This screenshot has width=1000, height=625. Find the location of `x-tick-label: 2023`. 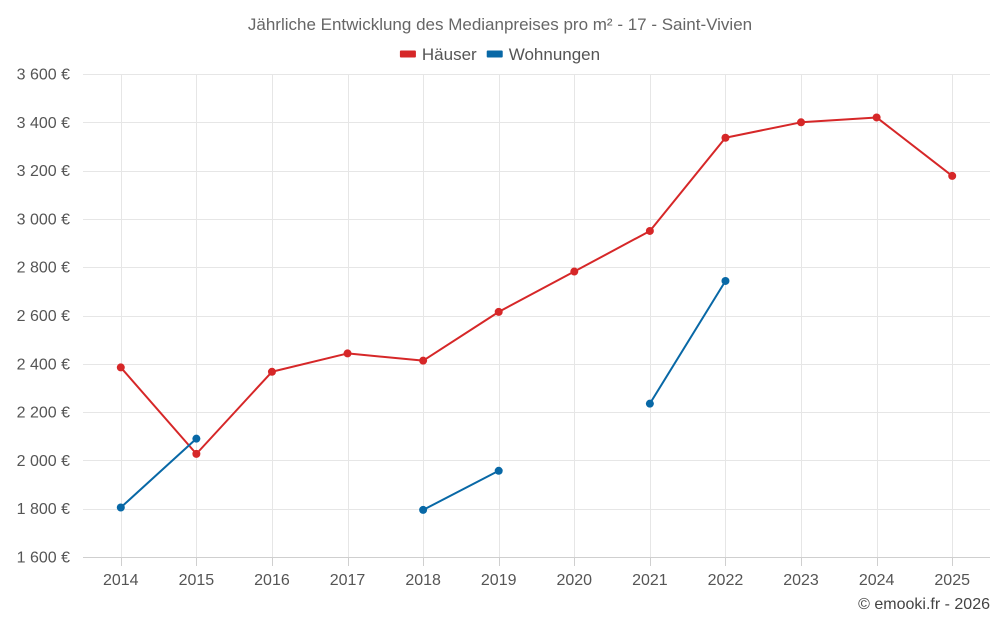

x-tick-label: 2023 is located at coordinates (801, 580).